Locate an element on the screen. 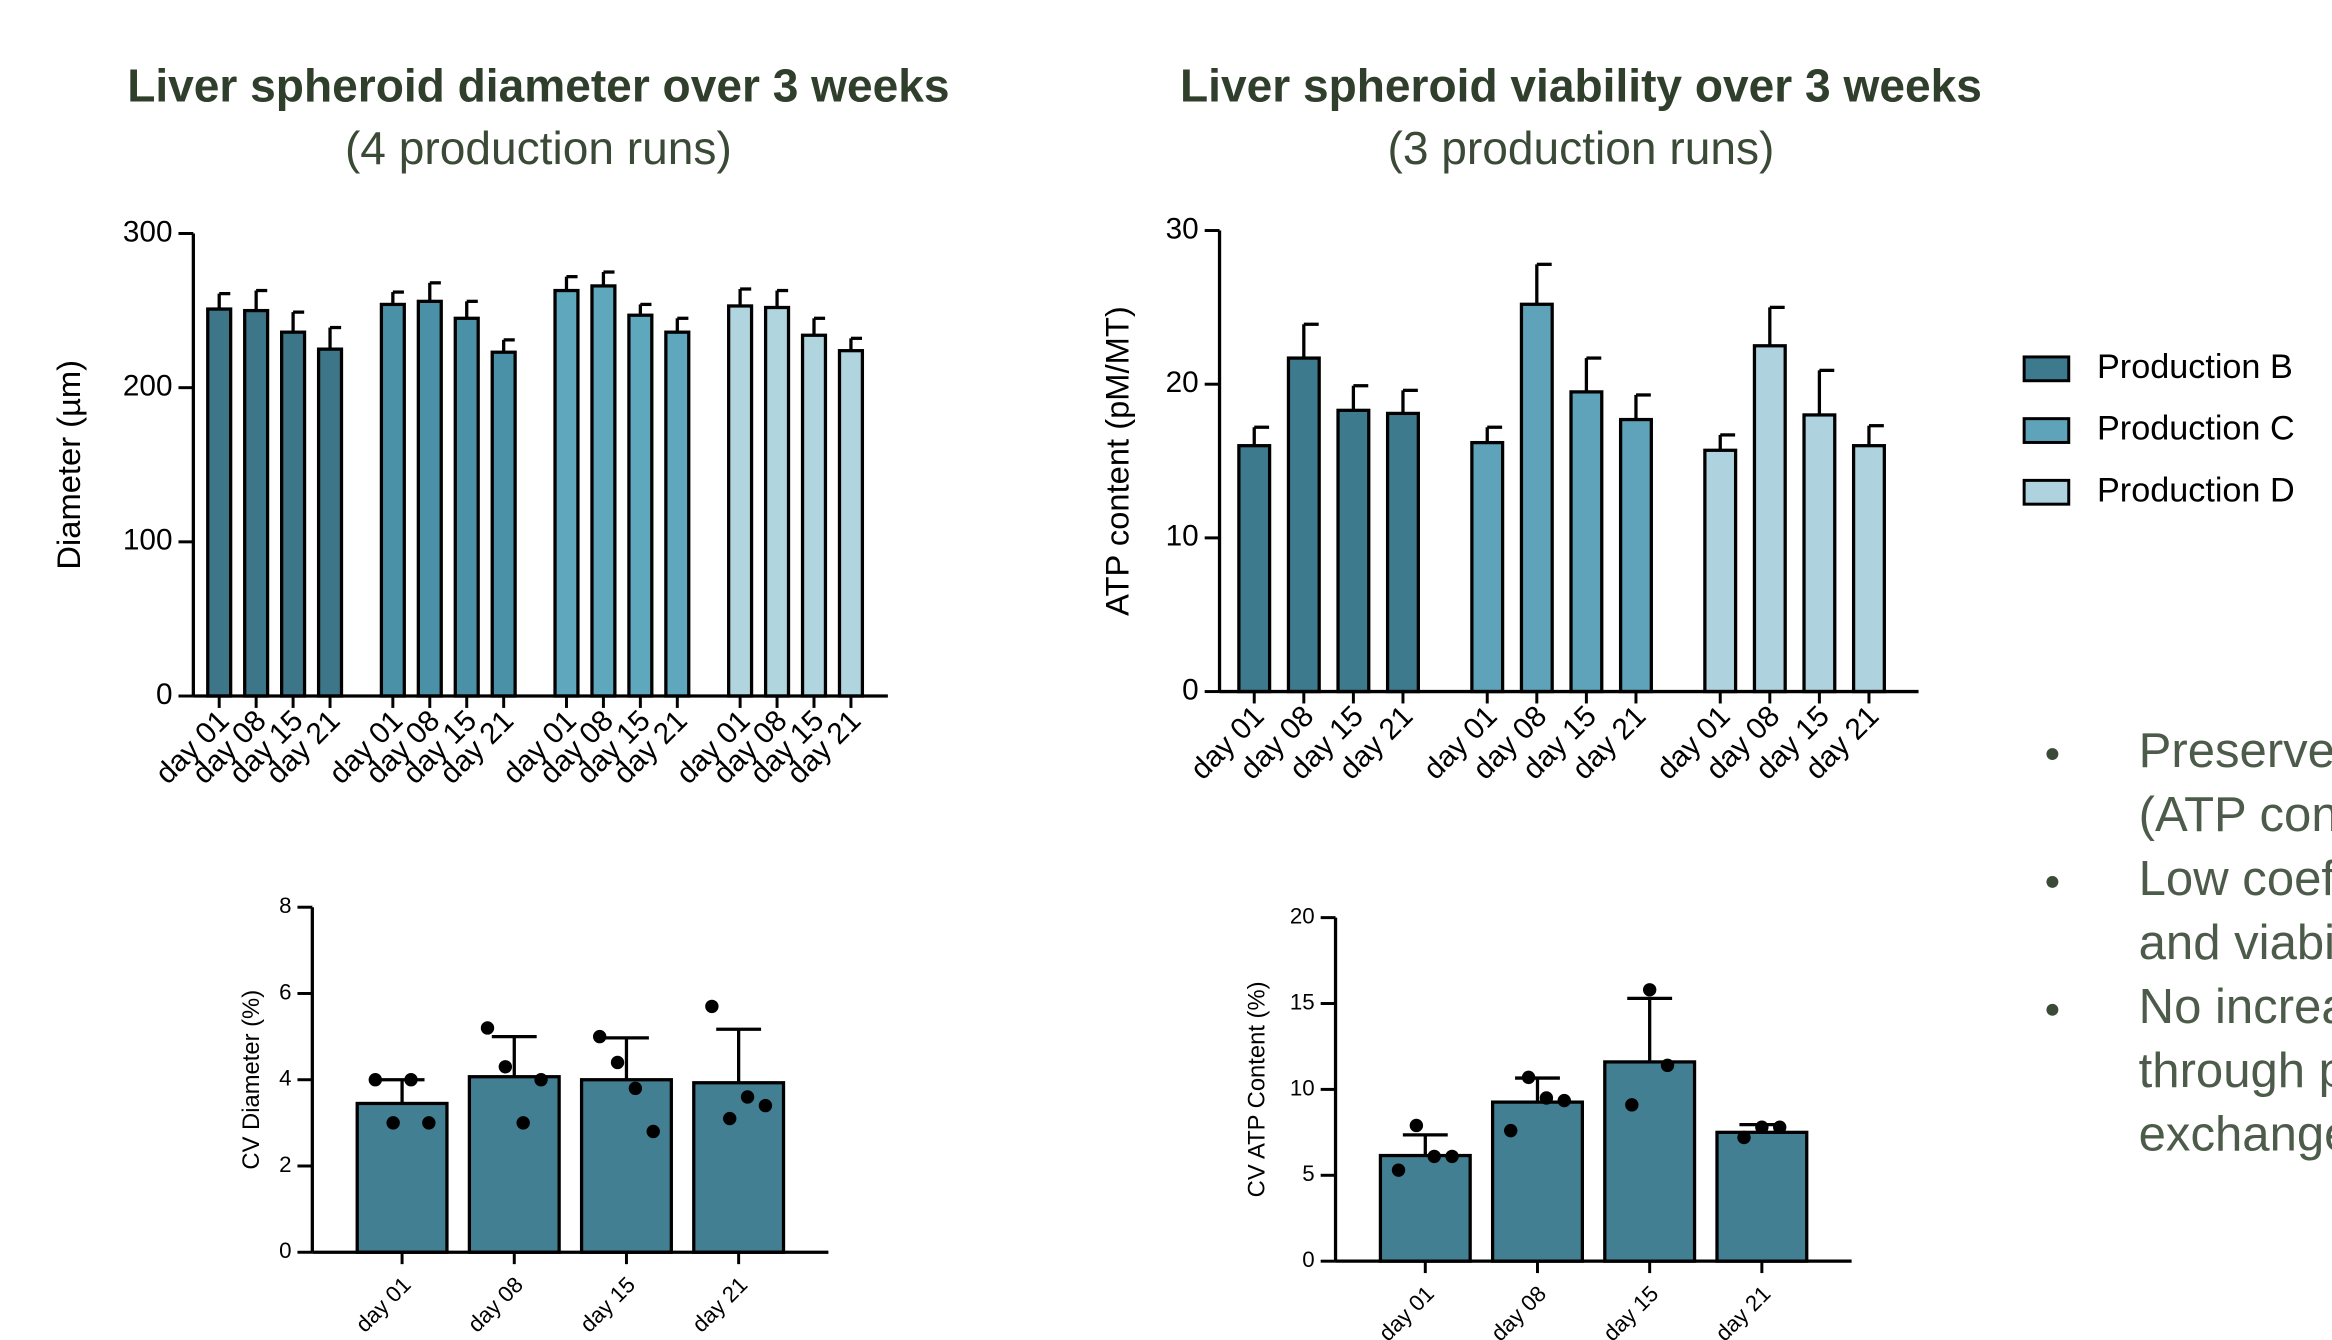 The height and width of the screenshot is (1340, 2332). chart-title: Liver spheroid viability over 3 weeks is located at coordinates (1581, 85).